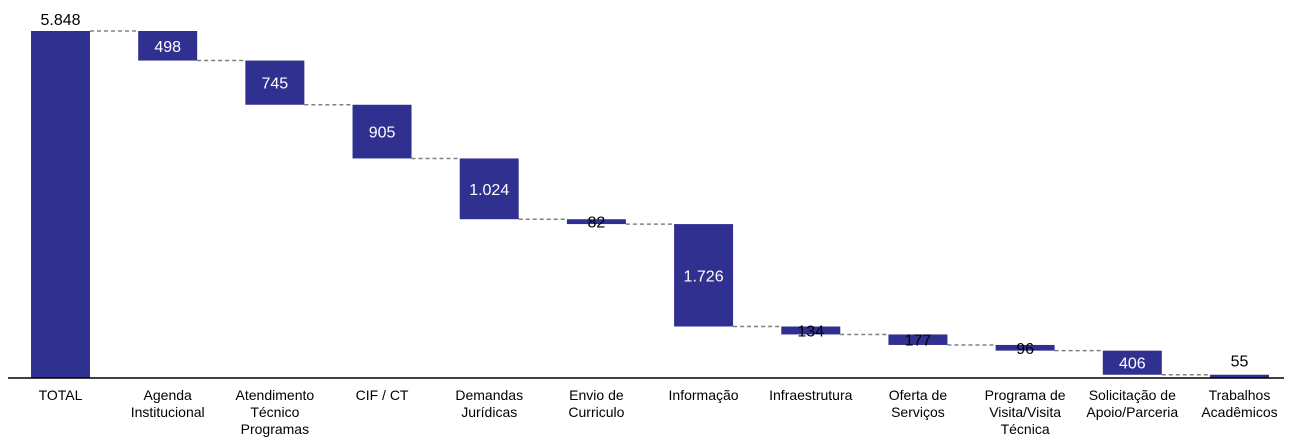  I want to click on value-label: 5.848, so click(60, 20).